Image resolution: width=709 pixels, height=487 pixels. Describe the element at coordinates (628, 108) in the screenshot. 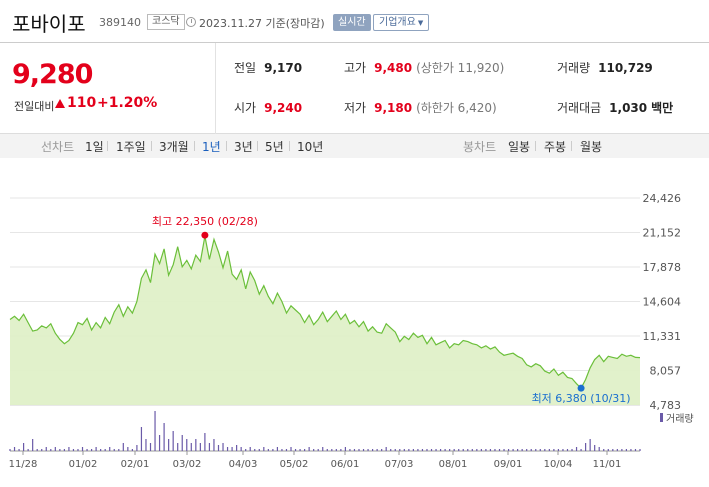

I see `stat-value: 1,030` at that location.